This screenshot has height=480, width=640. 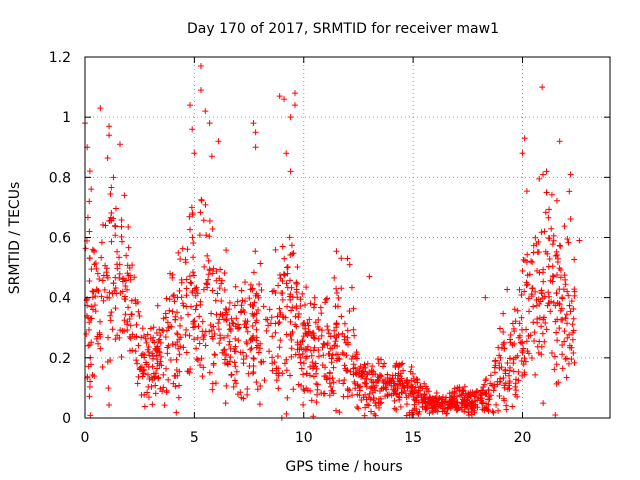 What do you see at coordinates (60, 178) in the screenshot?
I see `y-tick-label: 0.8` at bounding box center [60, 178].